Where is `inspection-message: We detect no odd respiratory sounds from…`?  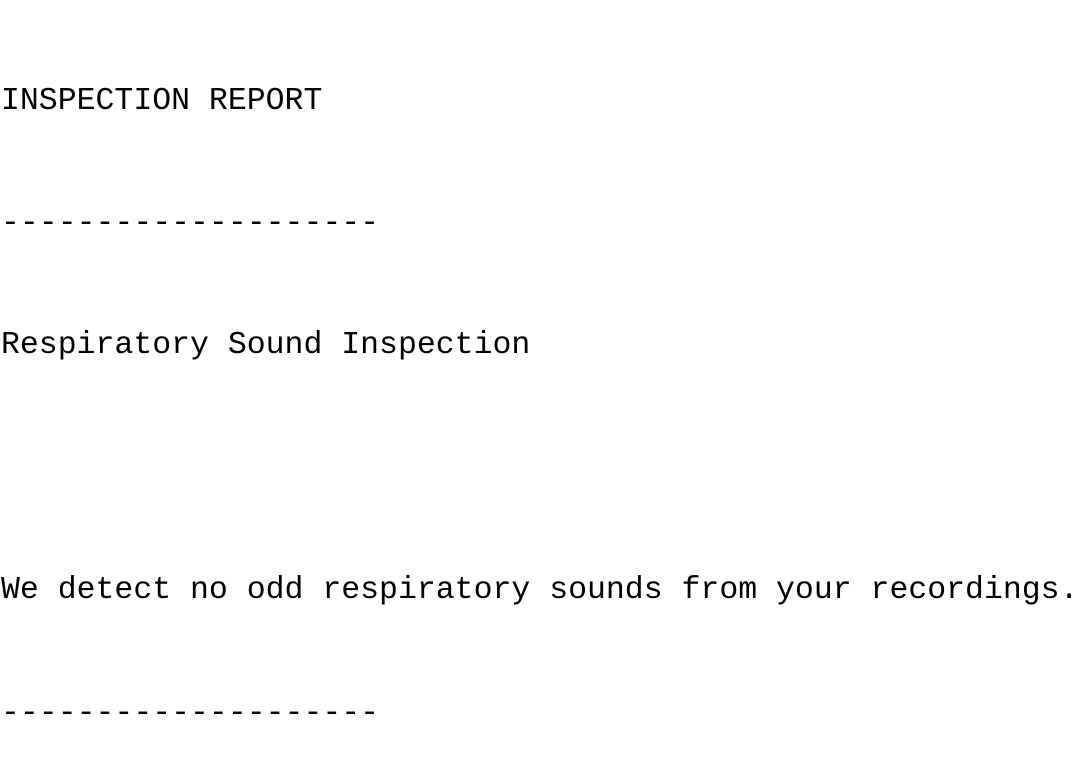
inspection-message: We detect no odd respiratory sounds from… is located at coordinates (540, 591).